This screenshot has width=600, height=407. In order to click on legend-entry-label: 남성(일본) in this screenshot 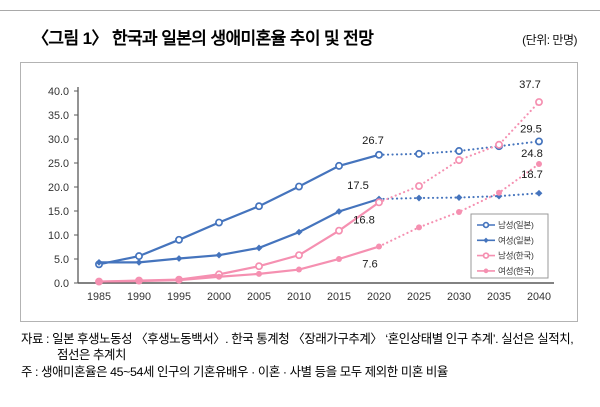, I will do `click(516, 225)`.